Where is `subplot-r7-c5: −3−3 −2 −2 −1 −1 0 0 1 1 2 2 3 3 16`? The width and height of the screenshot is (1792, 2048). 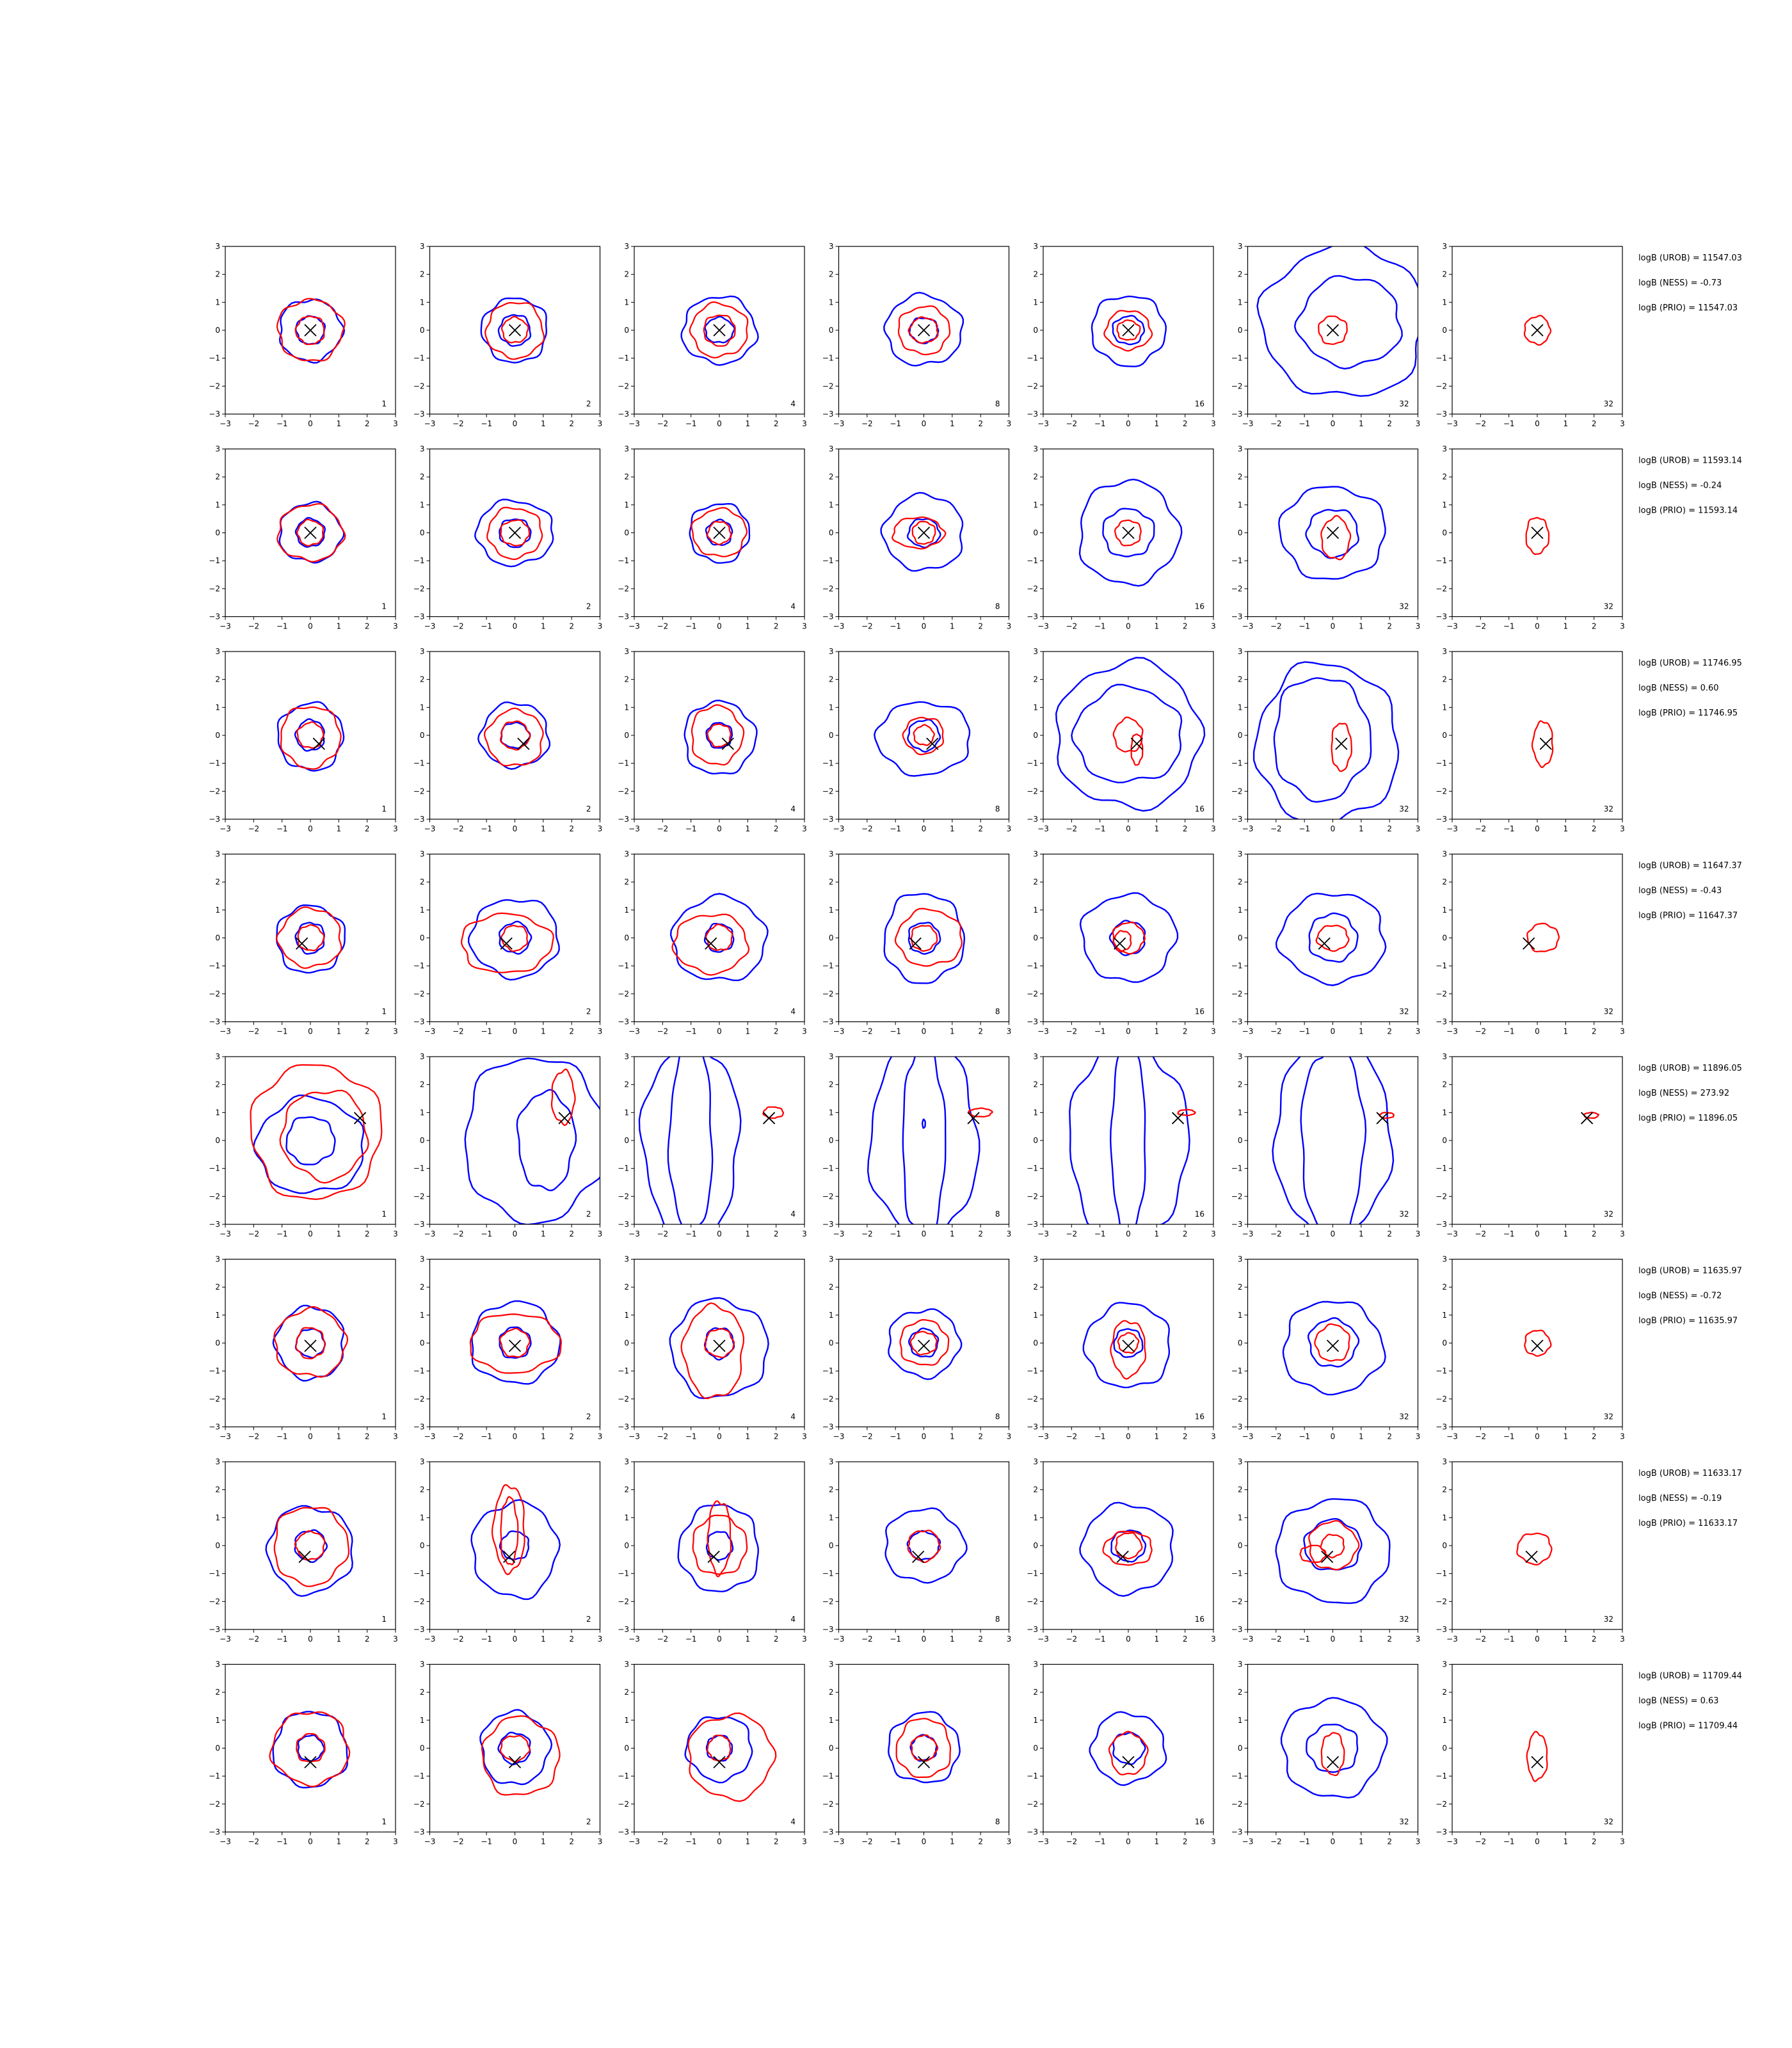 subplot-r7-c5: −3−3 −2 −2 −1 −1 0 0 1 1 2 2 3 3 16 is located at coordinates (1121, 1550).